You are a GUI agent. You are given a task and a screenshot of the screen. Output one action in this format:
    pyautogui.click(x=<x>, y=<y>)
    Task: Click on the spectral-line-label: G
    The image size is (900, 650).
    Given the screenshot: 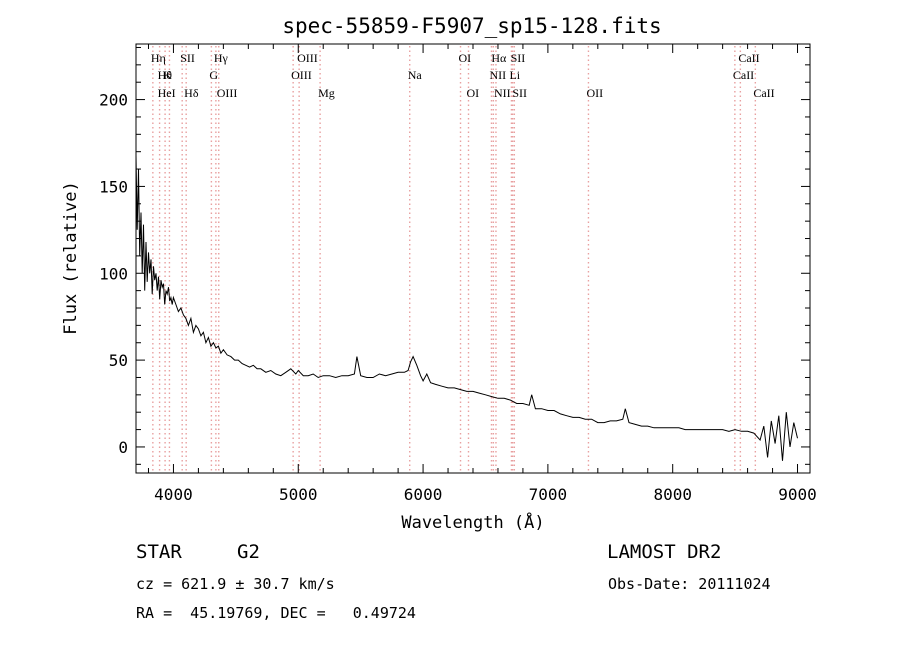 What is the action you would take?
    pyautogui.click(x=213, y=75)
    